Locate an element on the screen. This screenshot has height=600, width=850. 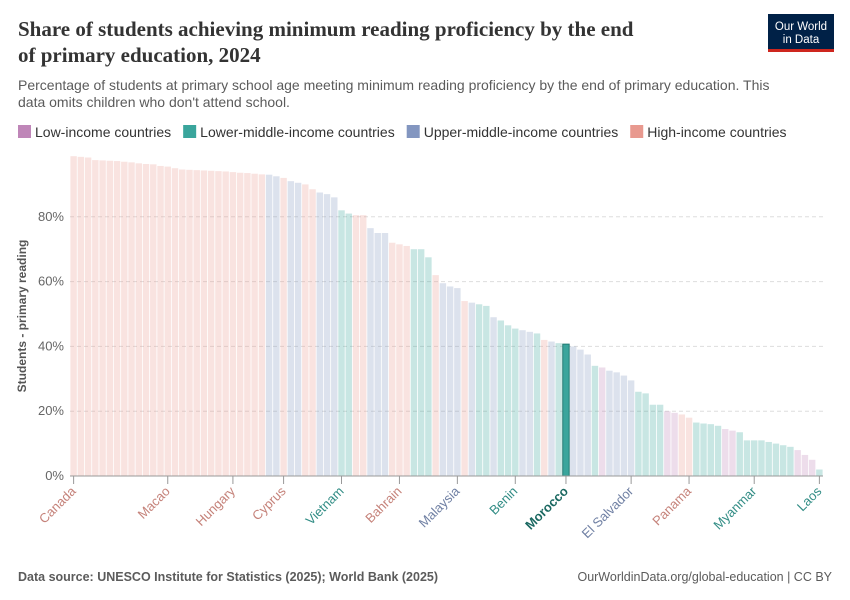
x-tick-label: Morocco is located at coordinates (546, 507).